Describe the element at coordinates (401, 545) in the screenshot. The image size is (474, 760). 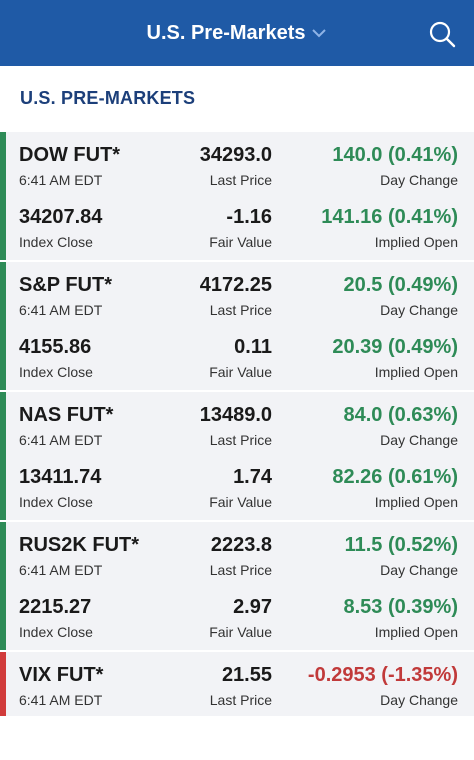
I see `day-change-value: 11.5 (0.52%)` at that location.